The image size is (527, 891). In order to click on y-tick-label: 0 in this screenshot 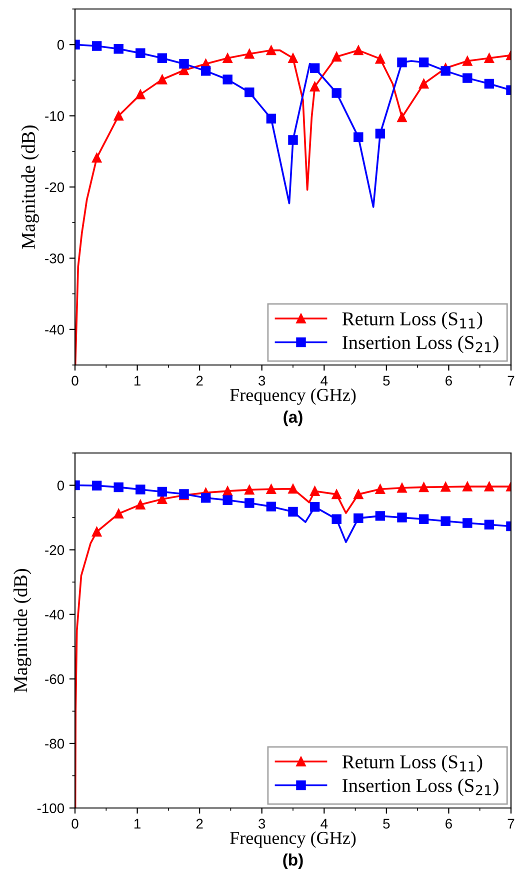, I will do `click(60, 45)`.